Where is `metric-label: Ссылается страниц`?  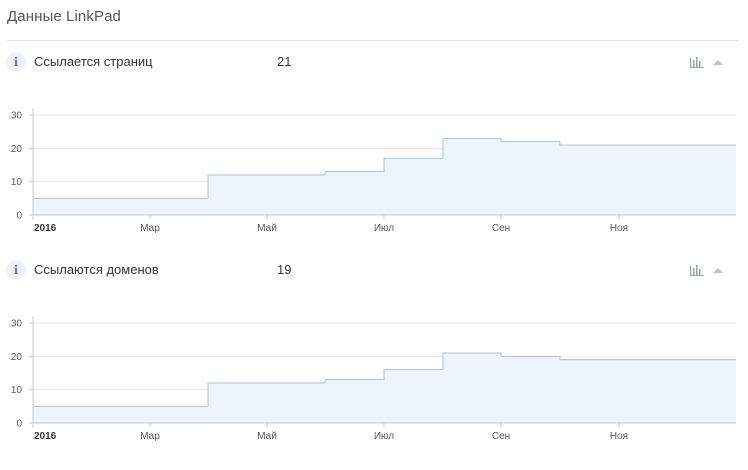 metric-label: Ссылается страниц is located at coordinates (93, 61).